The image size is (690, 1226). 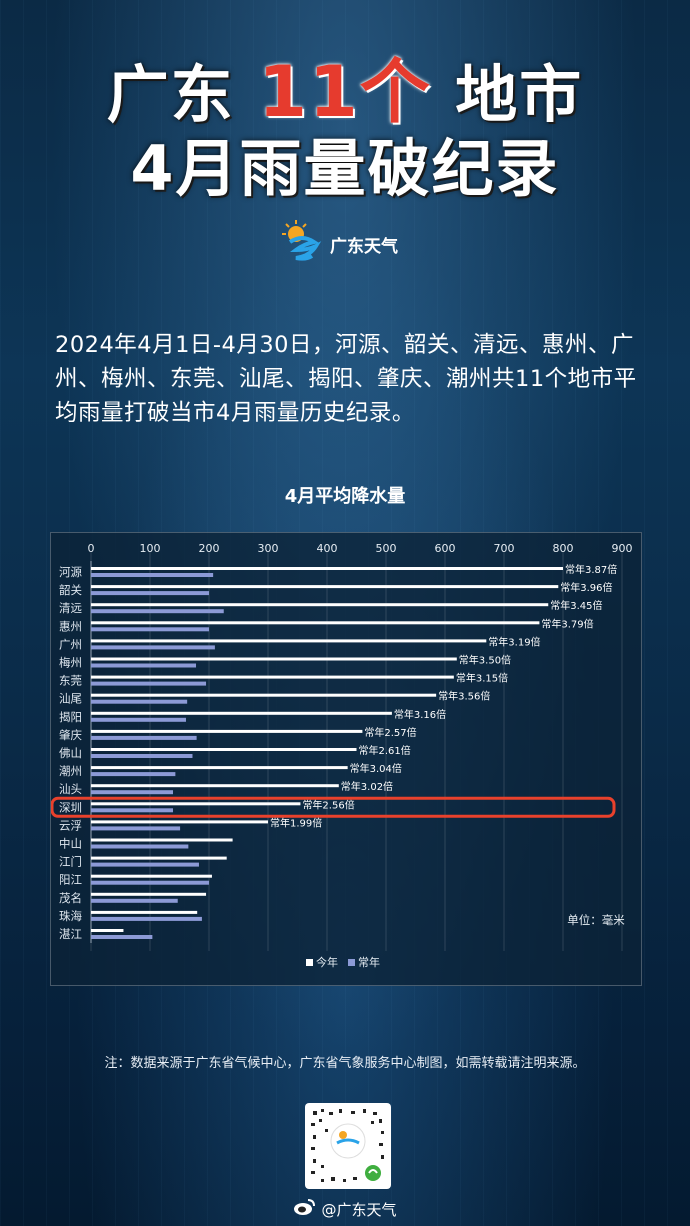 I want to click on x-tick-label: 700, so click(x=504, y=548).